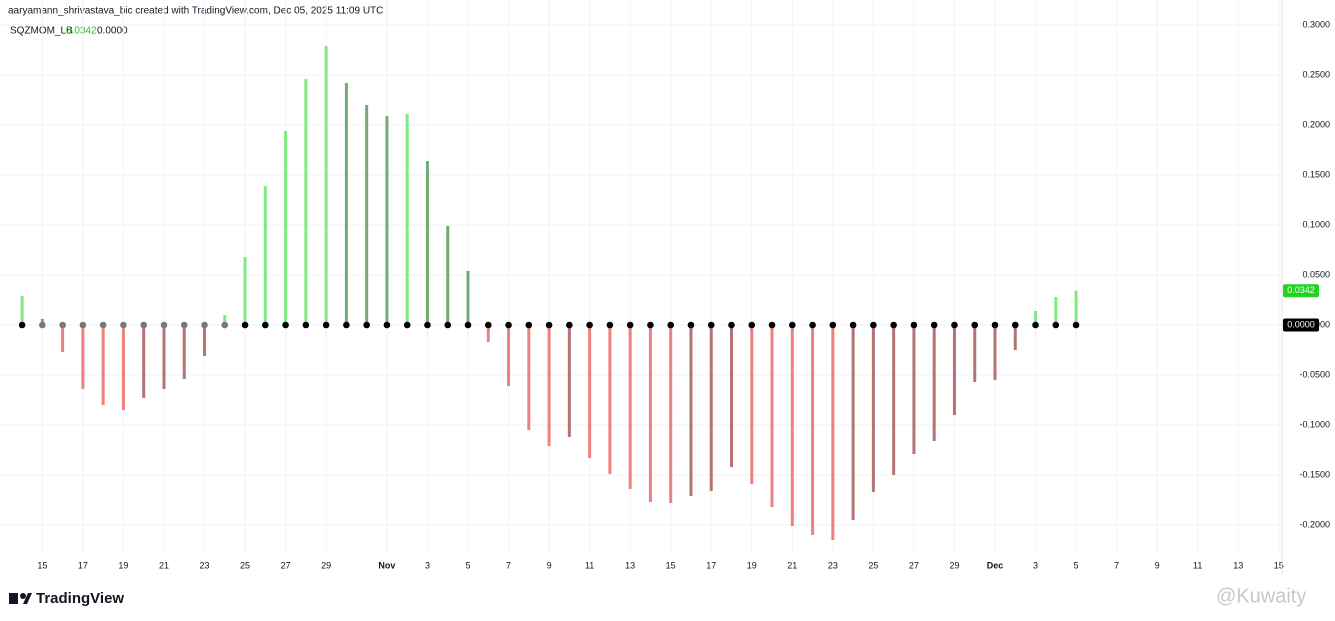 The width and height of the screenshot is (1335, 621). Describe the element at coordinates (41, 31) in the screenshot. I see `legend-name: SQZMOM_LB` at that location.